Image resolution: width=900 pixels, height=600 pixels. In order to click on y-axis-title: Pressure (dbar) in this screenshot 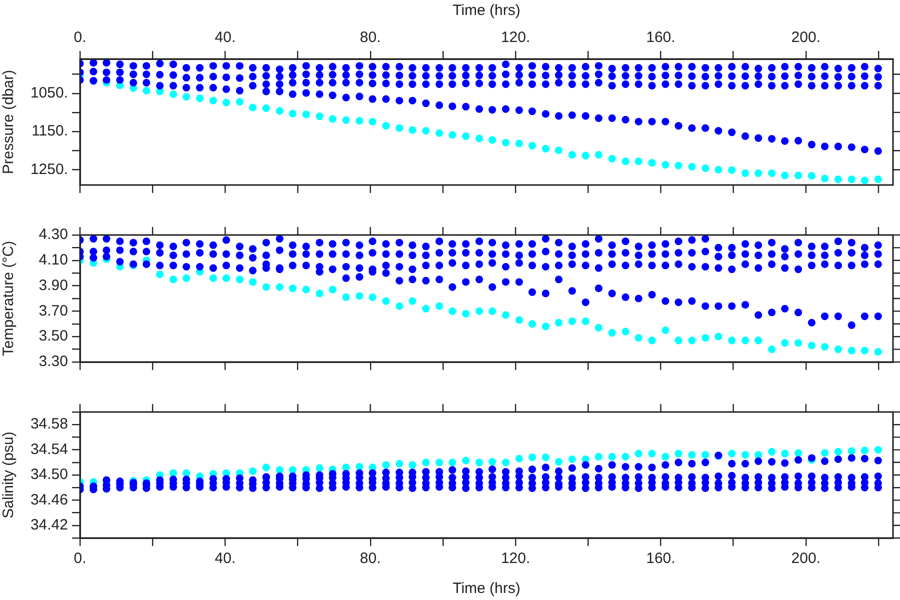, I will do `click(9, 122)`.